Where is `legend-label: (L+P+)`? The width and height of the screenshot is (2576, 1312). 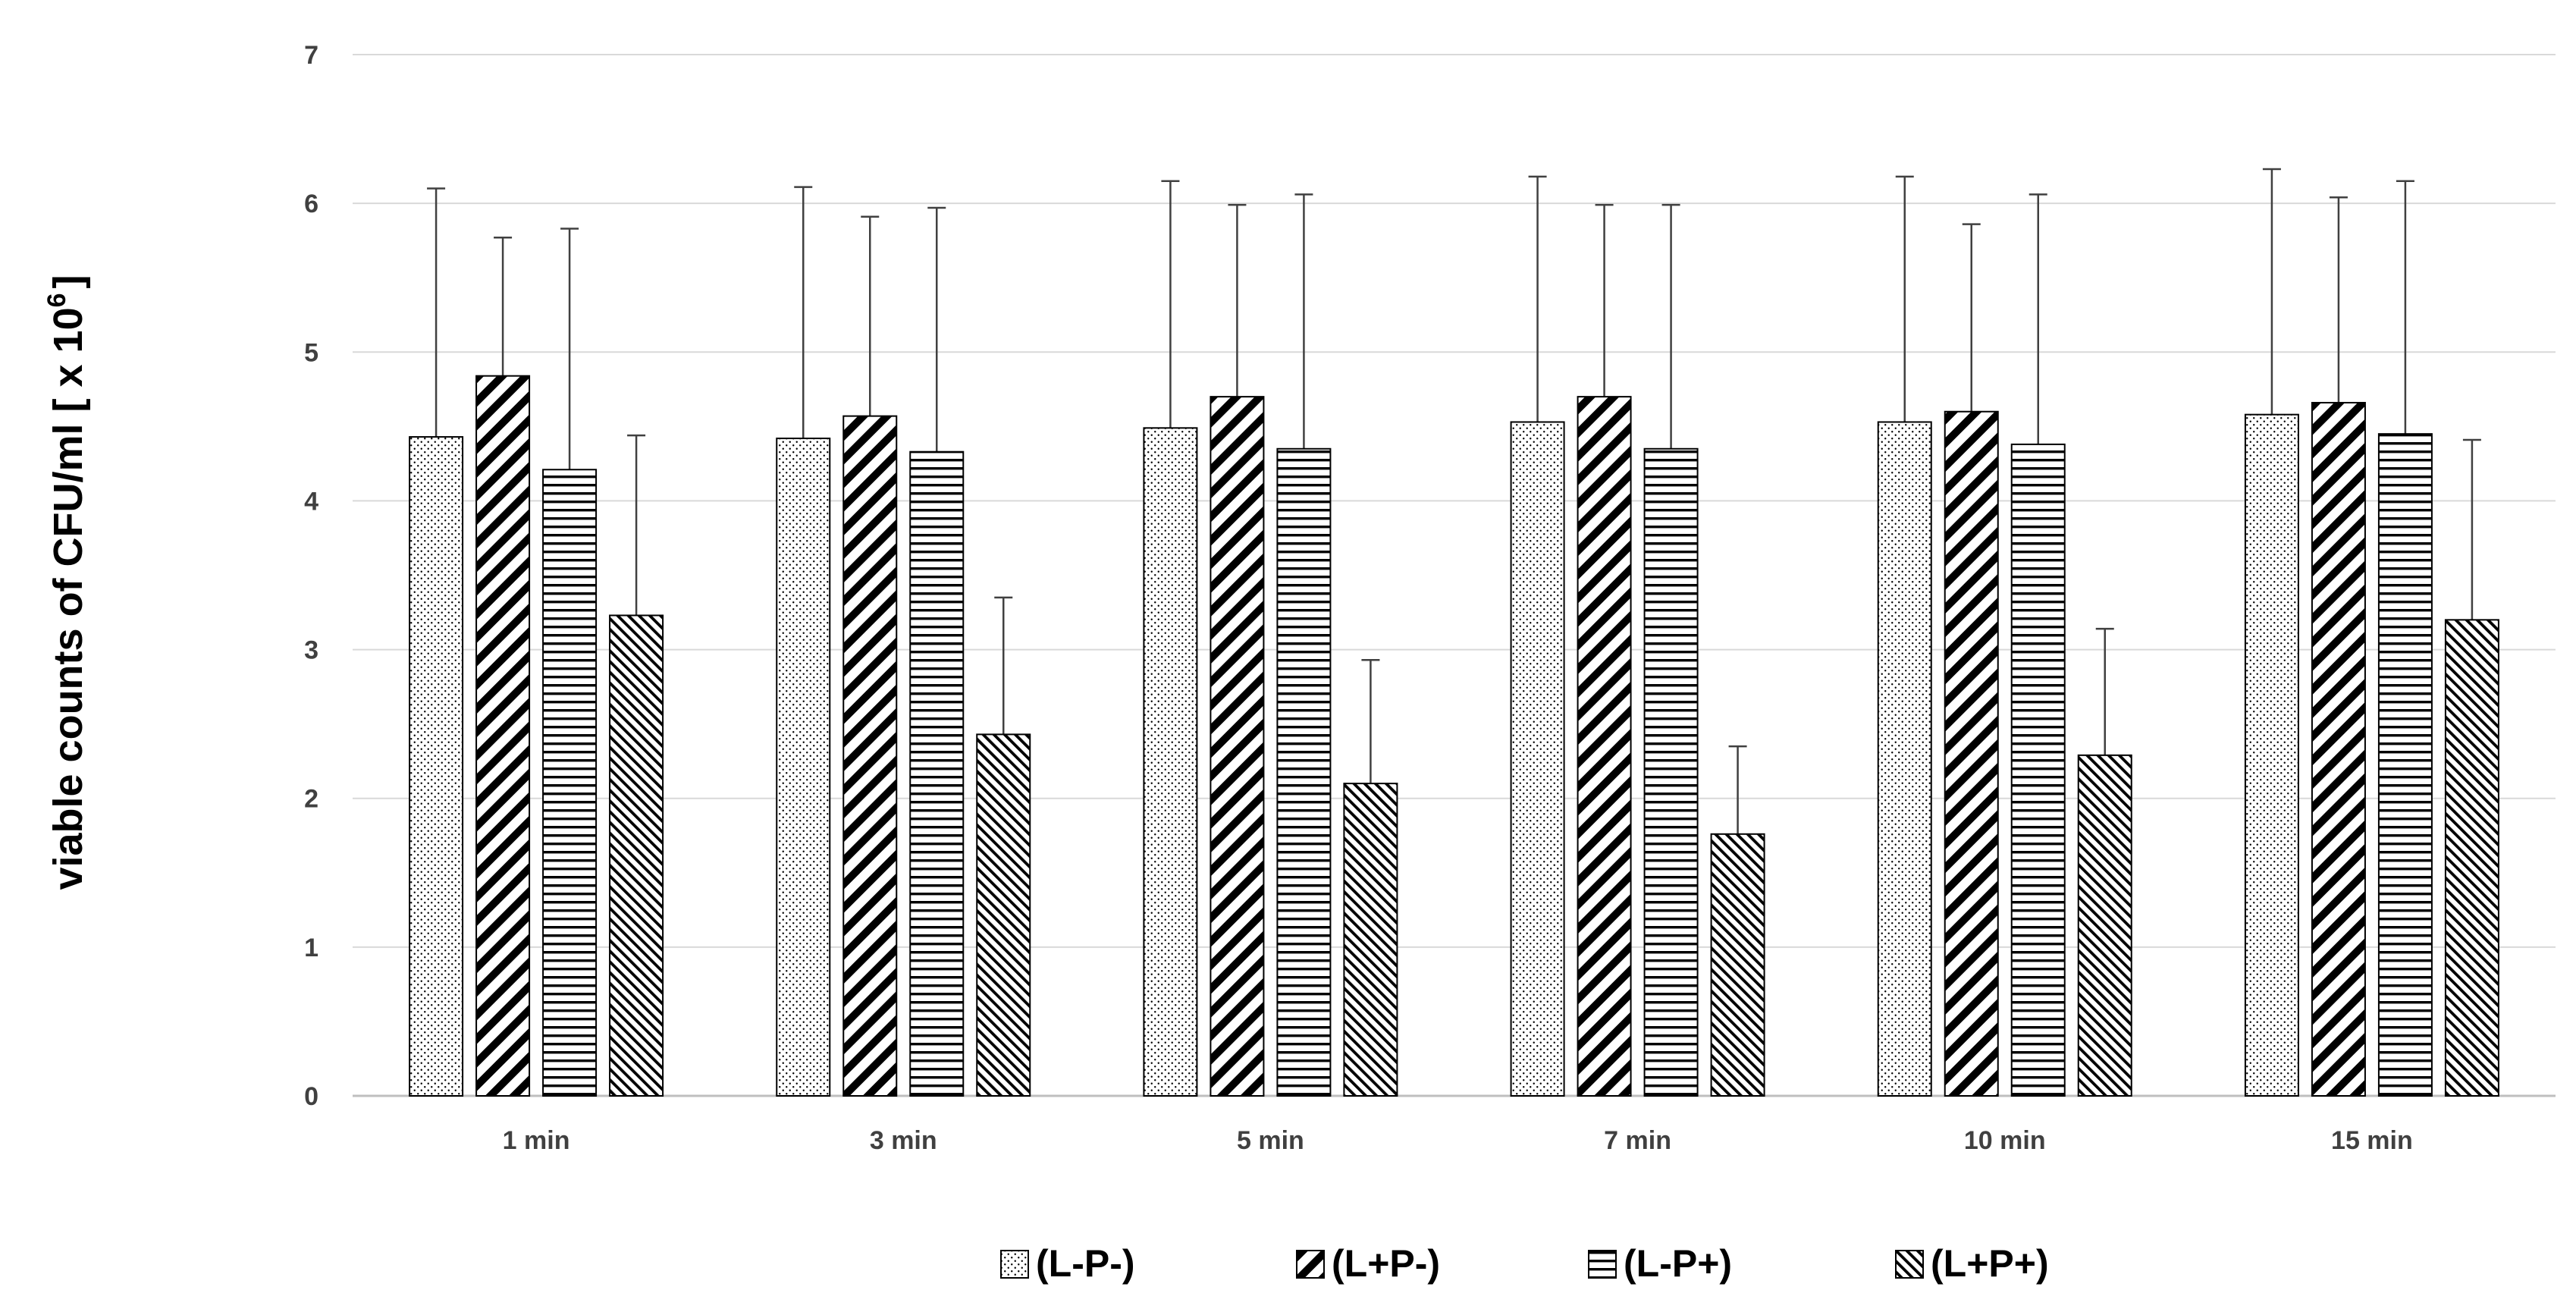
legend-label: (L+P+) is located at coordinates (1990, 1263).